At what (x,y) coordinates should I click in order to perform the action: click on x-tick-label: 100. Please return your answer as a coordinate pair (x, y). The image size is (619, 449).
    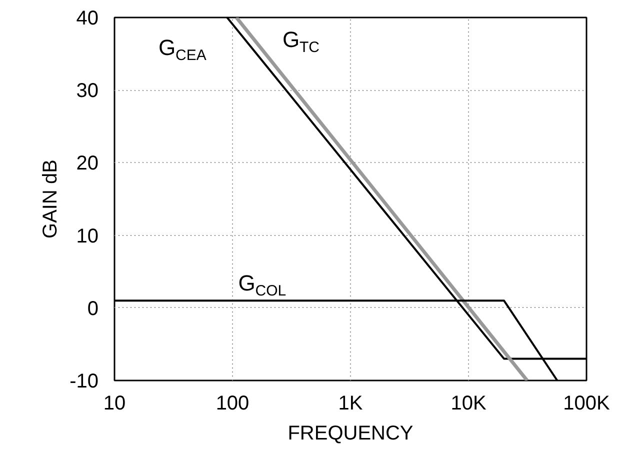
    Looking at the image, I should click on (233, 403).